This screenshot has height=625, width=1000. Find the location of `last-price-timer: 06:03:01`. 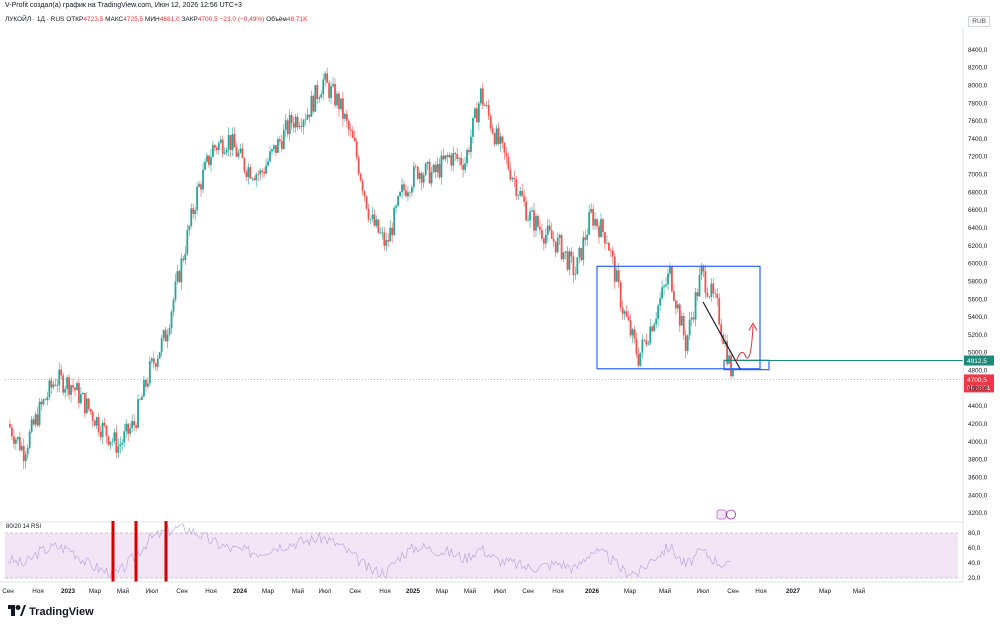

last-price-timer: 06:03:01 is located at coordinates (979, 389).